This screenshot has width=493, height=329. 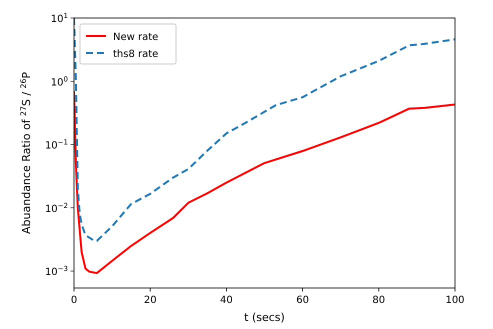 I want to click on x-tick-label: 100, so click(x=455, y=300).